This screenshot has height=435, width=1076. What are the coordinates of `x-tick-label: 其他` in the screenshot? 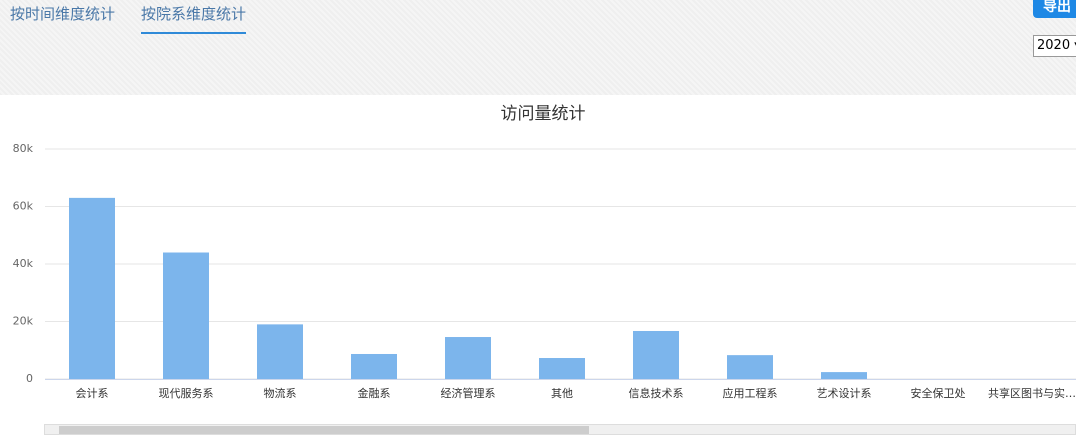 It's located at (562, 393).